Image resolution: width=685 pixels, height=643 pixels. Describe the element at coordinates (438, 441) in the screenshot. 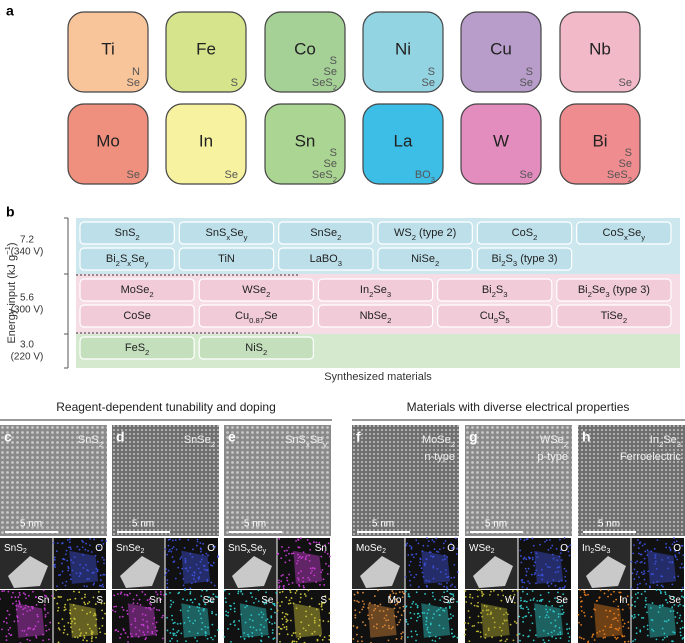

I see `material-label: MoSe2` at that location.